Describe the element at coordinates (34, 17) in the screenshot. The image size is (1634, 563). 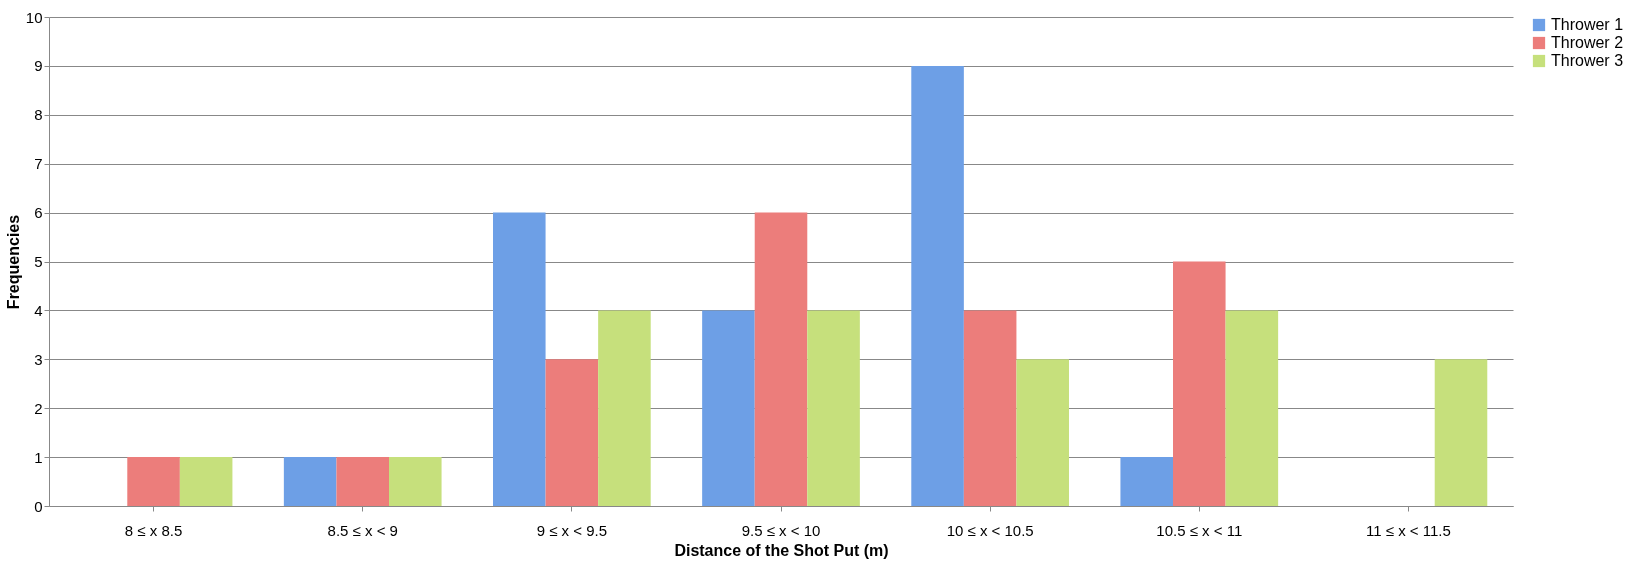
I see `y-tick-label: 10` at that location.